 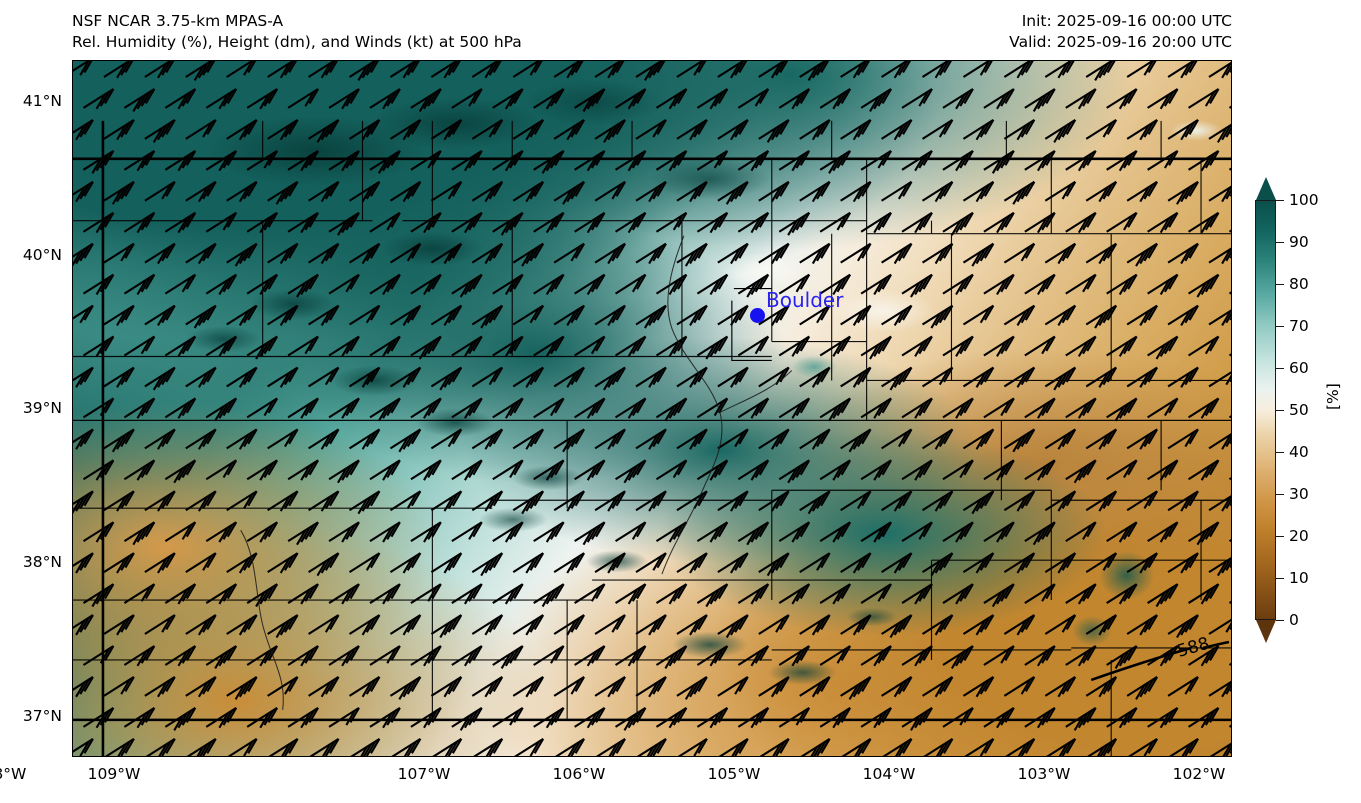 What do you see at coordinates (1299, 326) in the screenshot?
I see `colorbar-tick-label-70: 70` at bounding box center [1299, 326].